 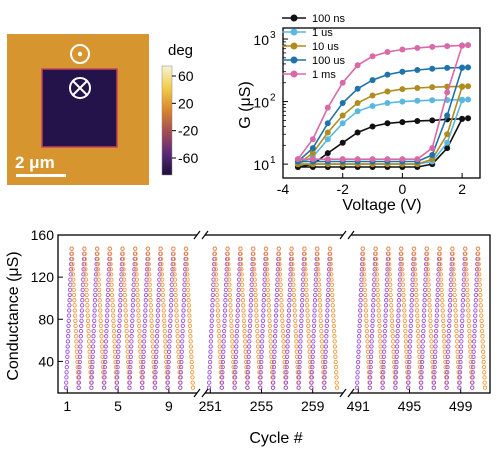 What do you see at coordinates (402, 189) in the screenshot?
I see `x-tick-label: 0` at bounding box center [402, 189].